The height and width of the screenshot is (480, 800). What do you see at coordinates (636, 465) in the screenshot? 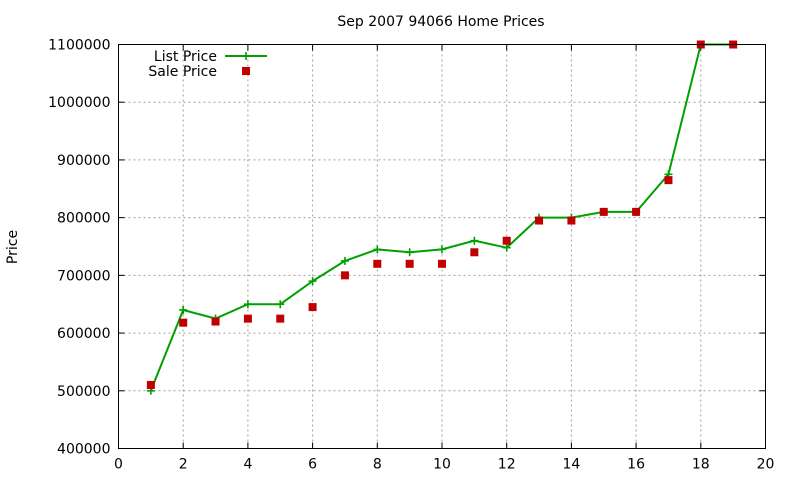
I see `x-tick-label: 16` at bounding box center [636, 465].